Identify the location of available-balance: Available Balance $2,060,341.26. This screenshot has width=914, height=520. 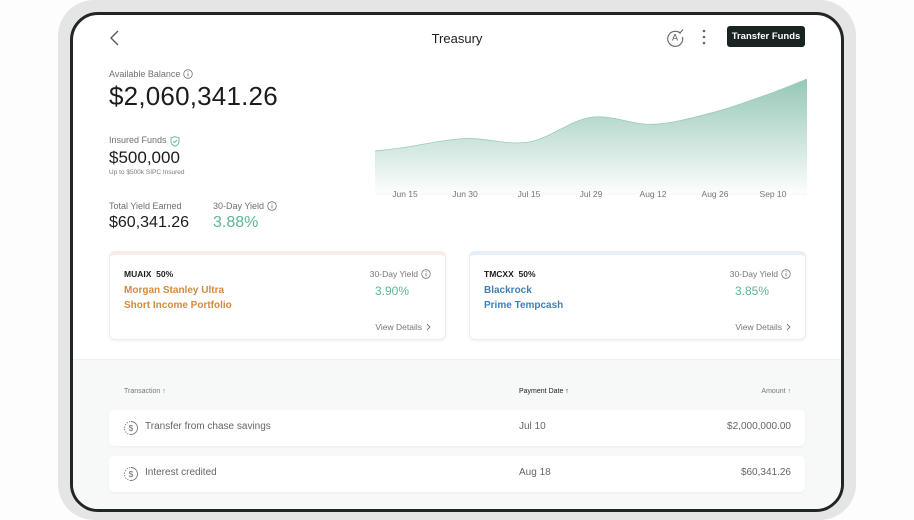
(193, 90).